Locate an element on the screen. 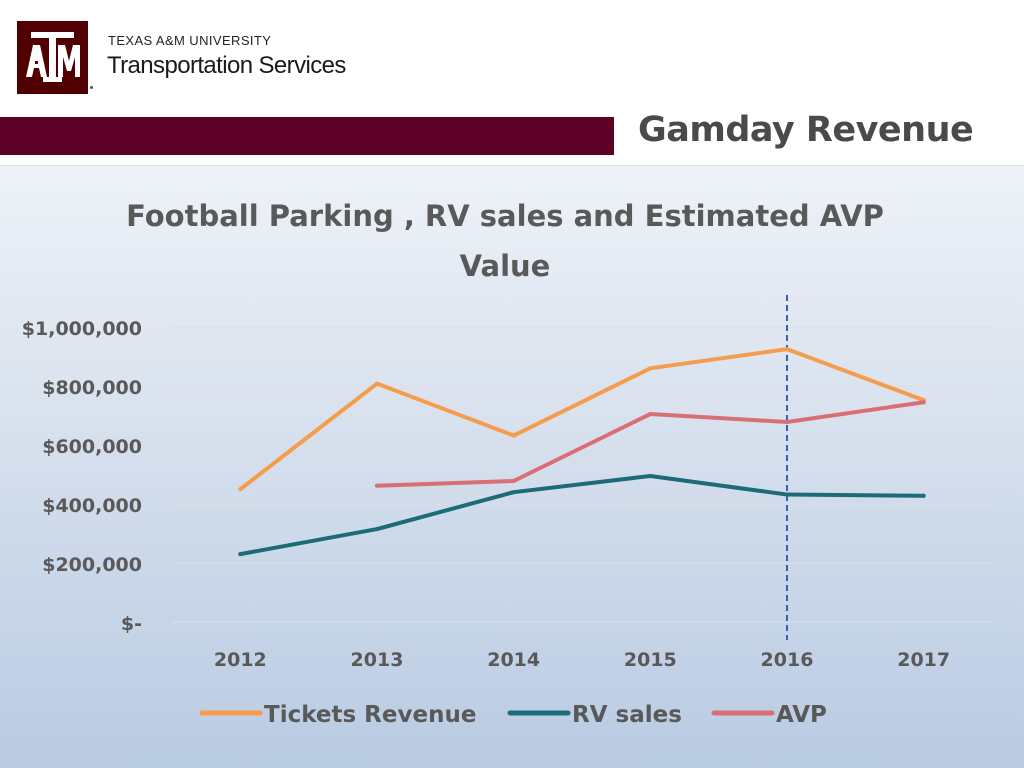 This screenshot has height=768, width=1024. y-tick-label: $1,000,000 is located at coordinates (82, 329).